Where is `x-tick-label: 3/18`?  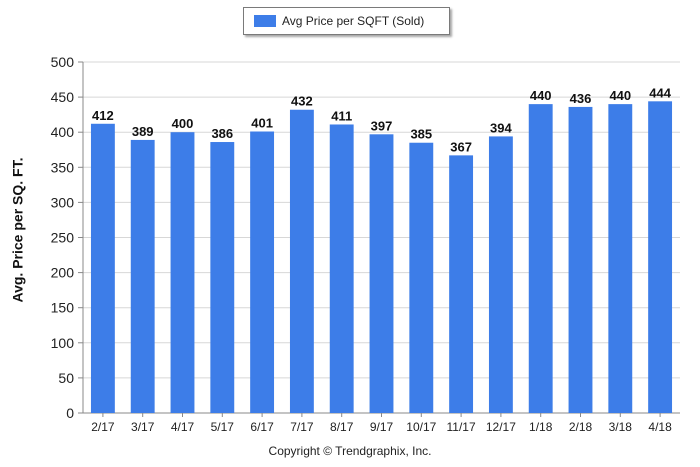
x-tick-label: 3/18 is located at coordinates (621, 427).